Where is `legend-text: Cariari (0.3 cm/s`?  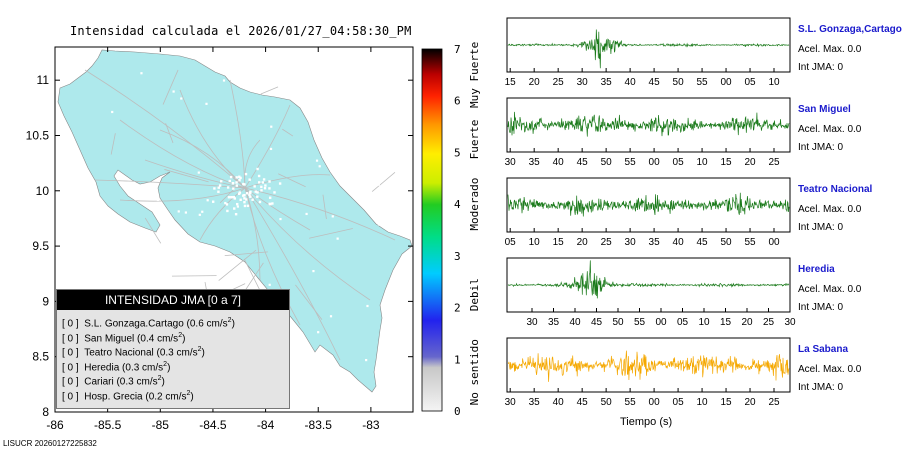
legend-text: Cariari (0.3 cm/s is located at coordinates (121, 382).